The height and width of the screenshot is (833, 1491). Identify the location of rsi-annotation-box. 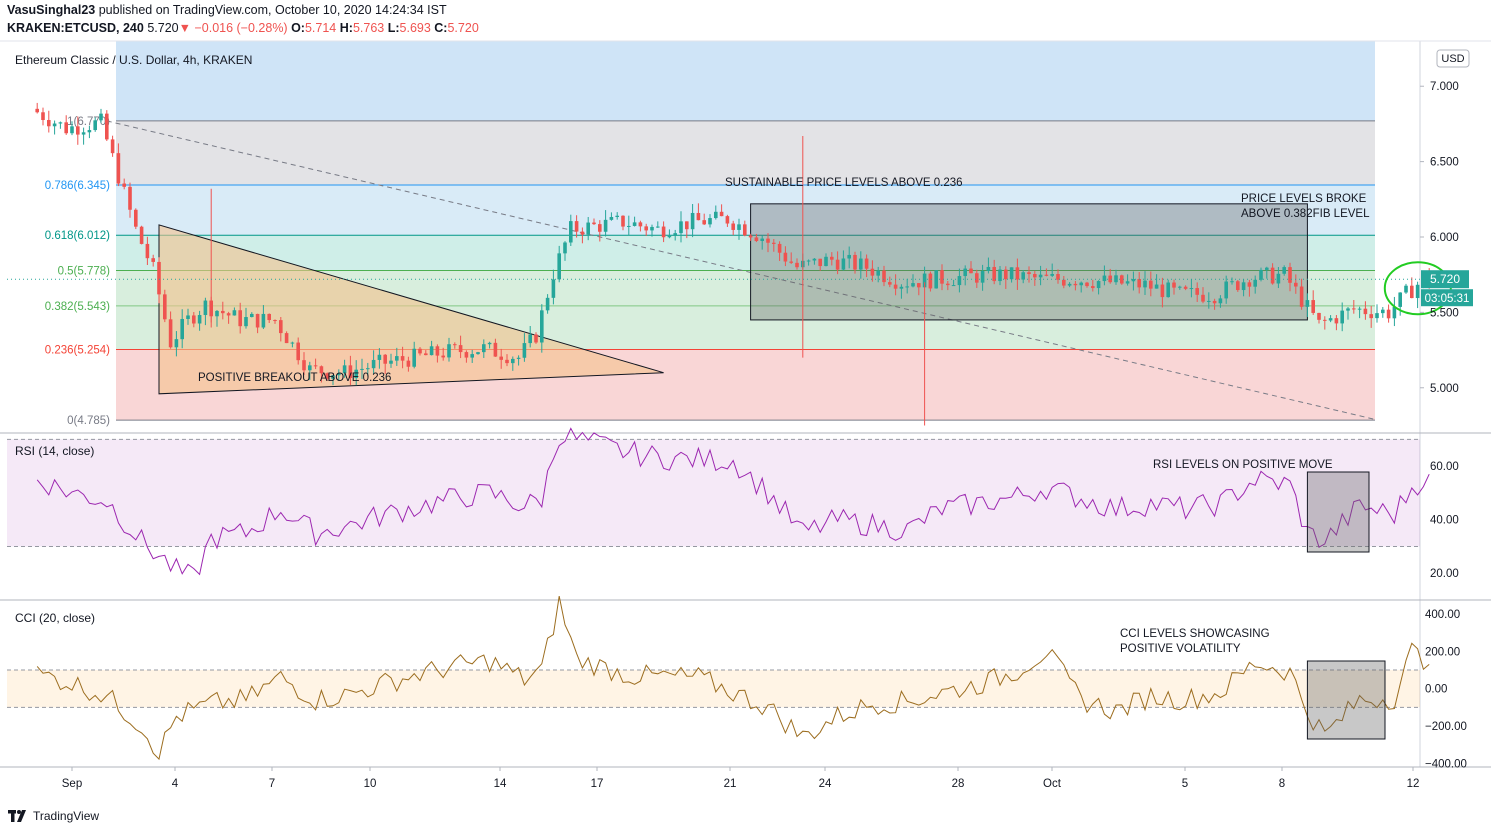
(1338, 512).